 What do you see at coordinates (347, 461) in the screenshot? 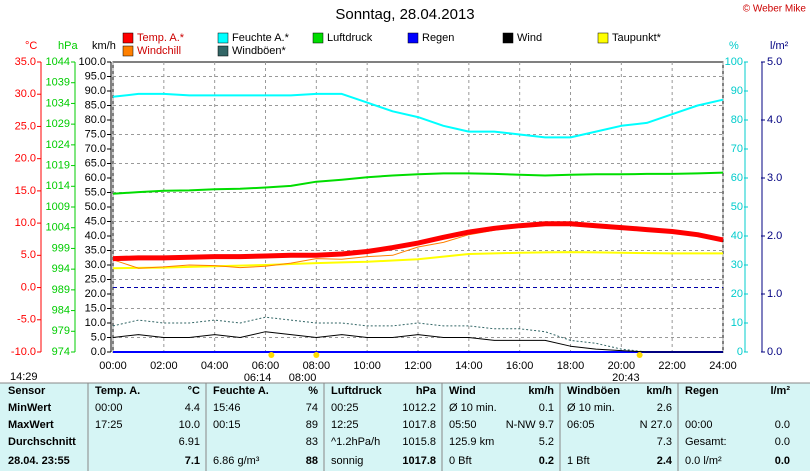
I see `table-cell: sonnig` at bounding box center [347, 461].